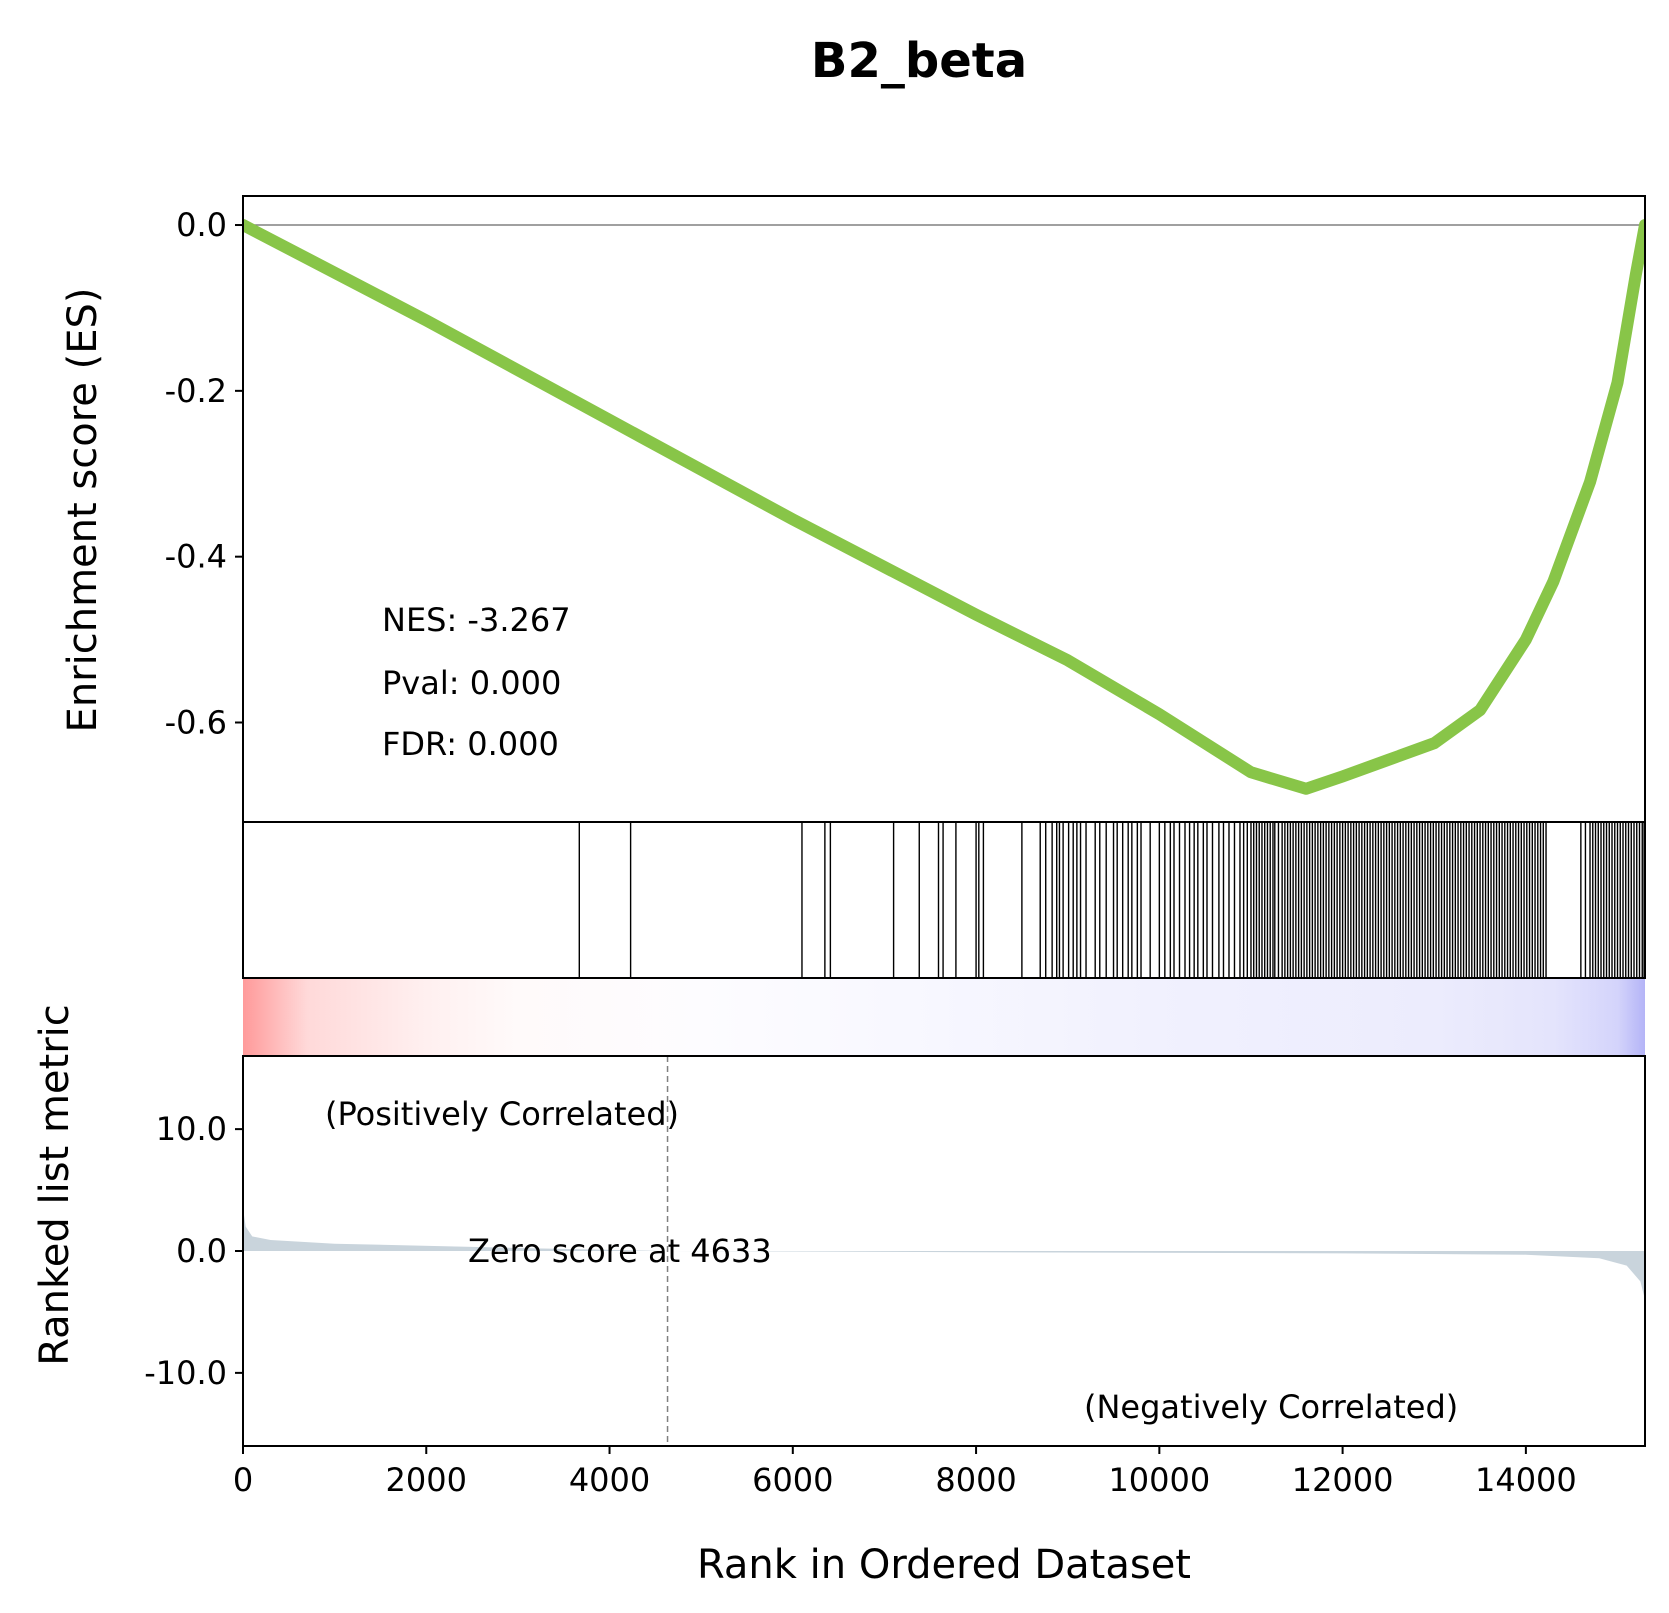 Image resolution: width=1669 pixels, height=1613 pixels. I want to click on metric-tick-label: -10.0, so click(185, 1373).